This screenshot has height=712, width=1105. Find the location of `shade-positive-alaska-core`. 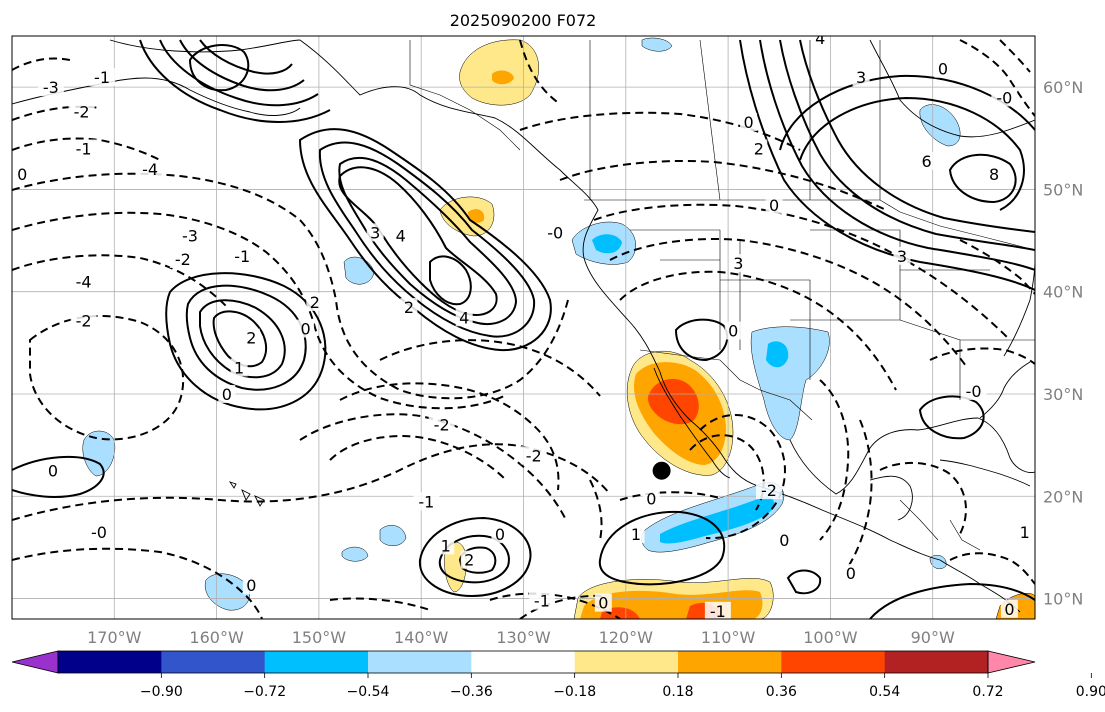

shade-positive-alaska-core is located at coordinates (503, 77).